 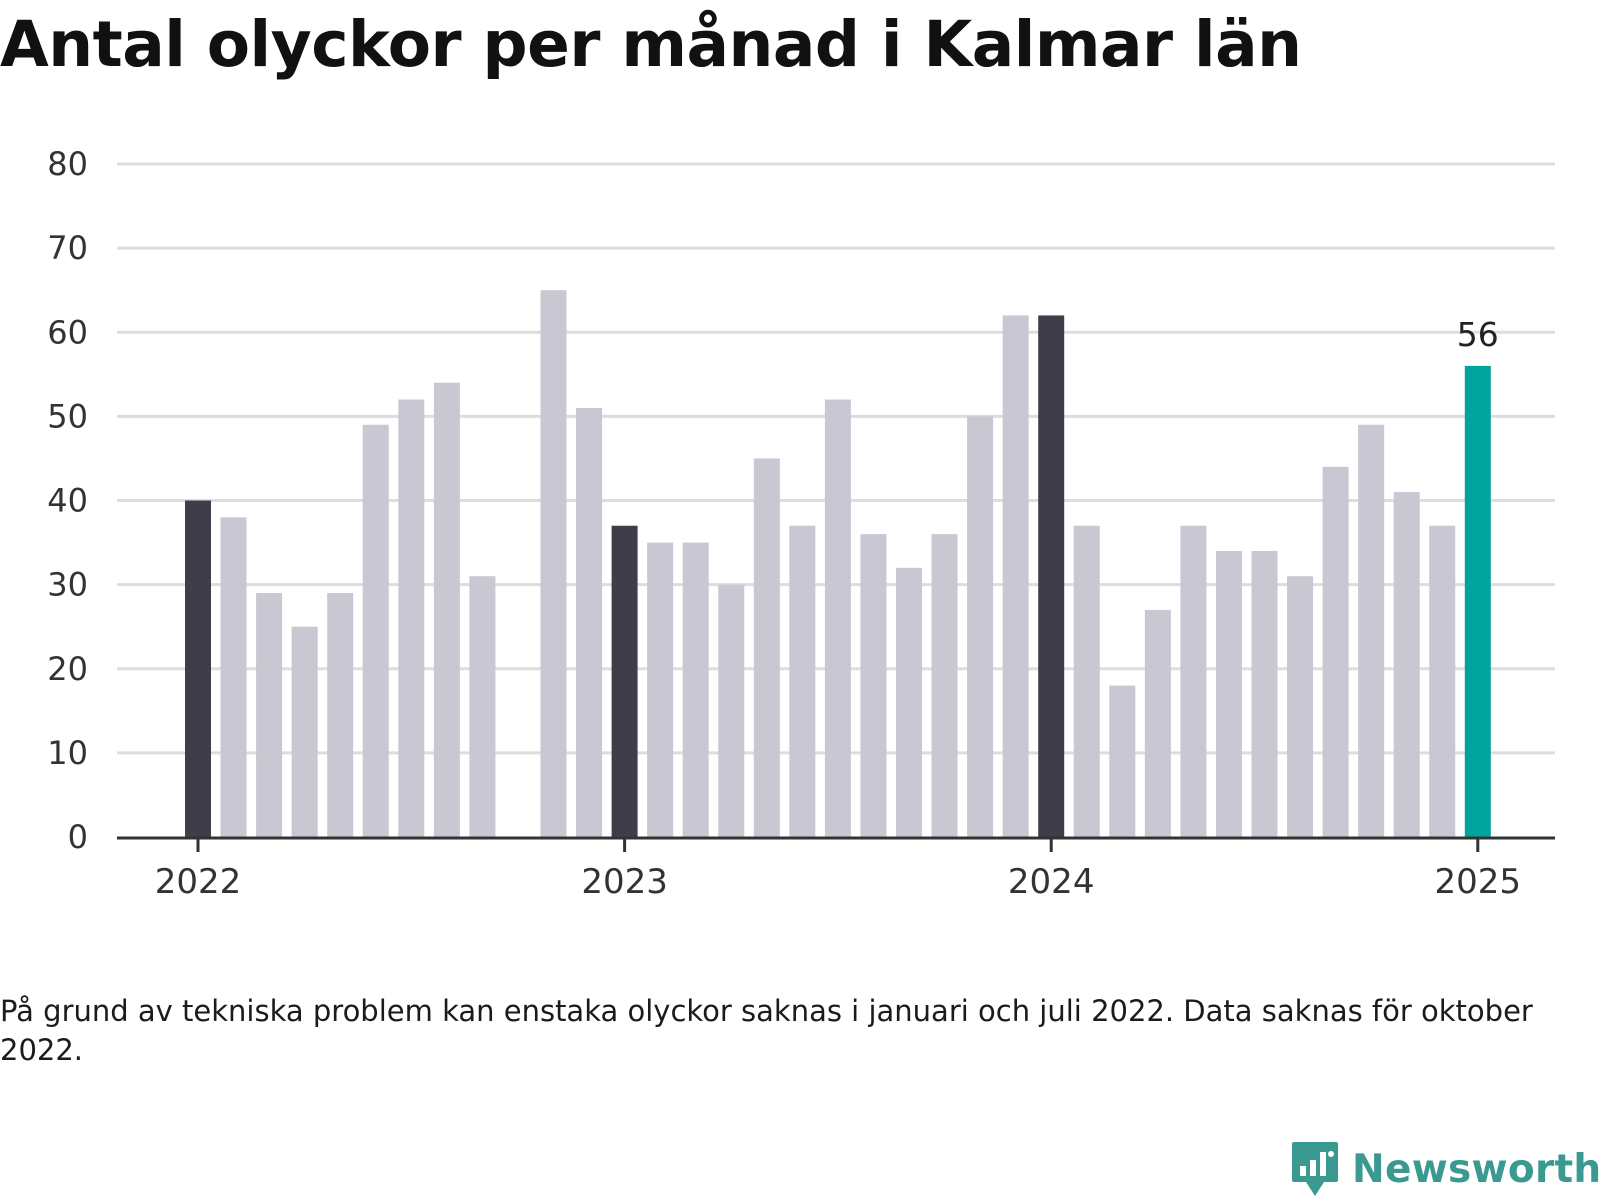 I want to click on y-tick-label: 40, so click(x=67, y=501).